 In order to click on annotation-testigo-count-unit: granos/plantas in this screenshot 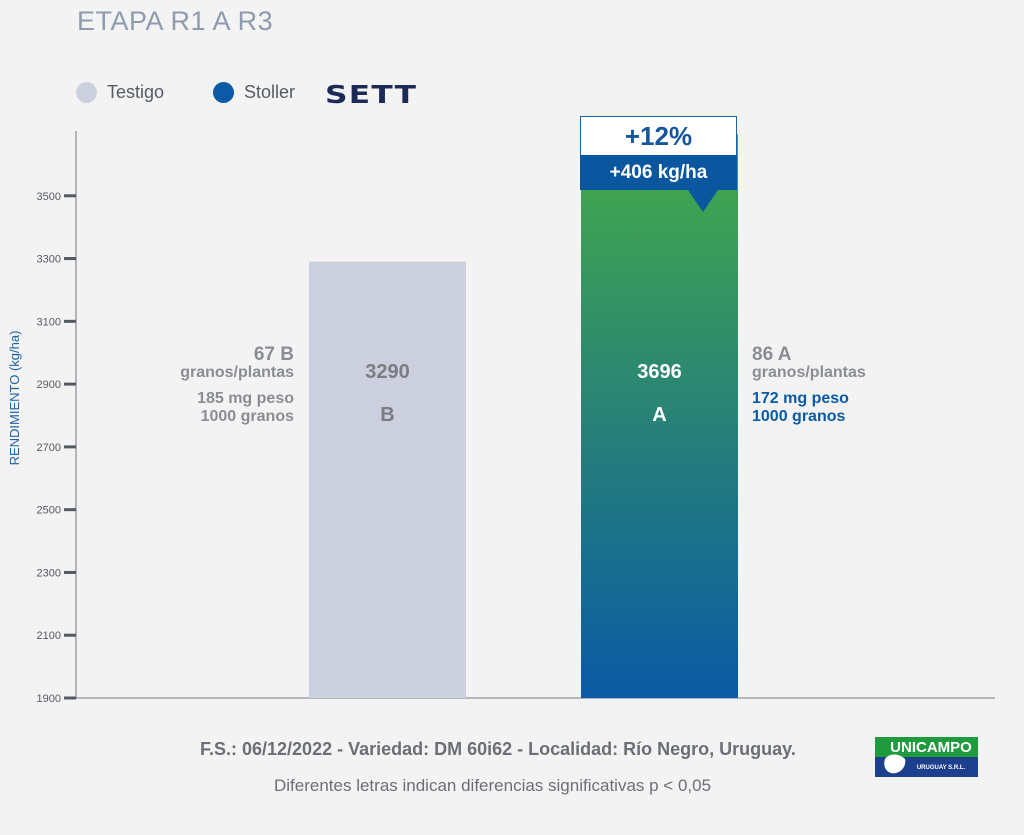, I will do `click(237, 372)`.